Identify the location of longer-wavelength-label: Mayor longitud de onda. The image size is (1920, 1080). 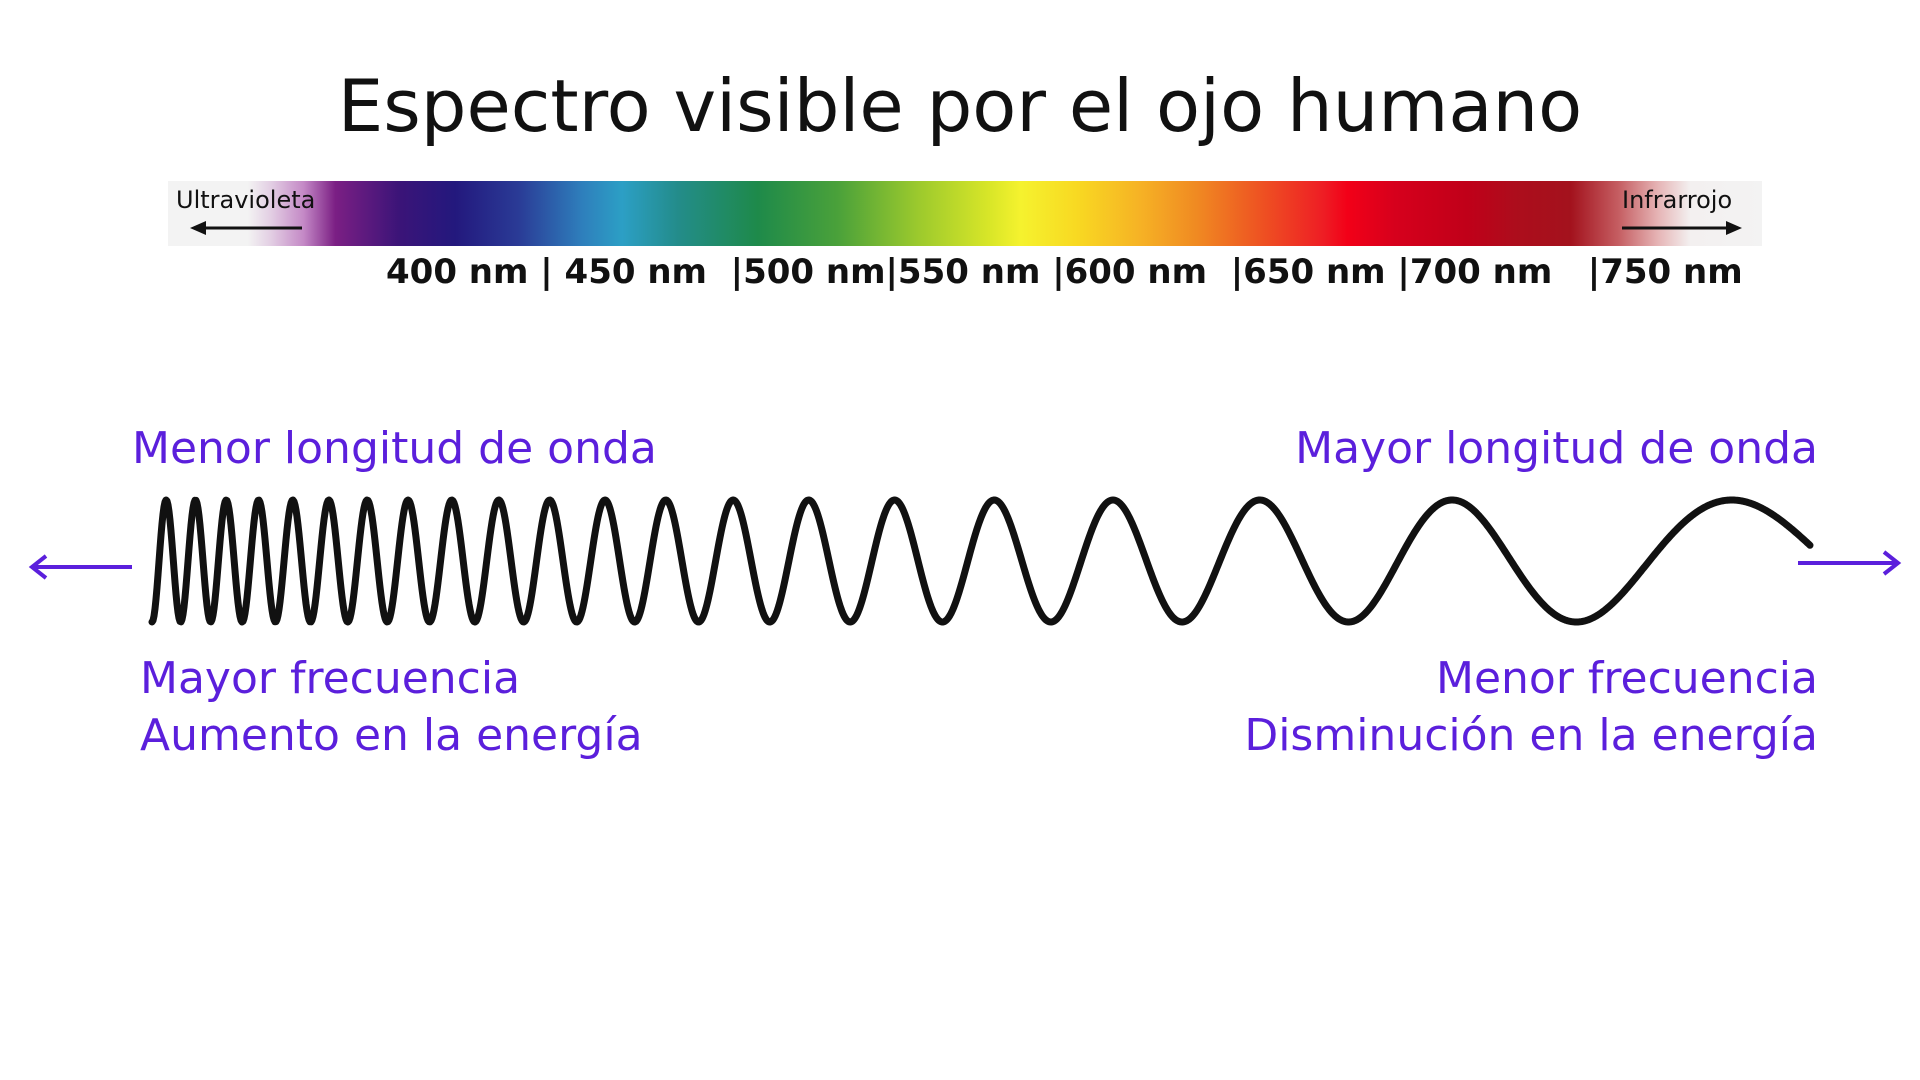
(1556, 448).